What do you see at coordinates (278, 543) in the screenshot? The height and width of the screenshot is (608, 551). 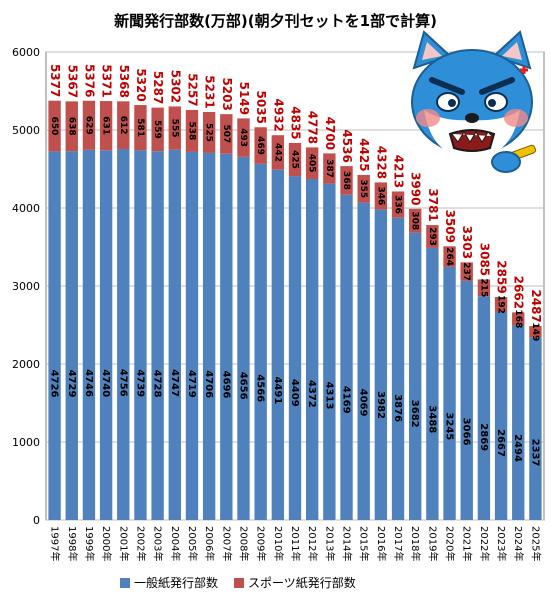 I see `x-tick-label: 2010年` at bounding box center [278, 543].